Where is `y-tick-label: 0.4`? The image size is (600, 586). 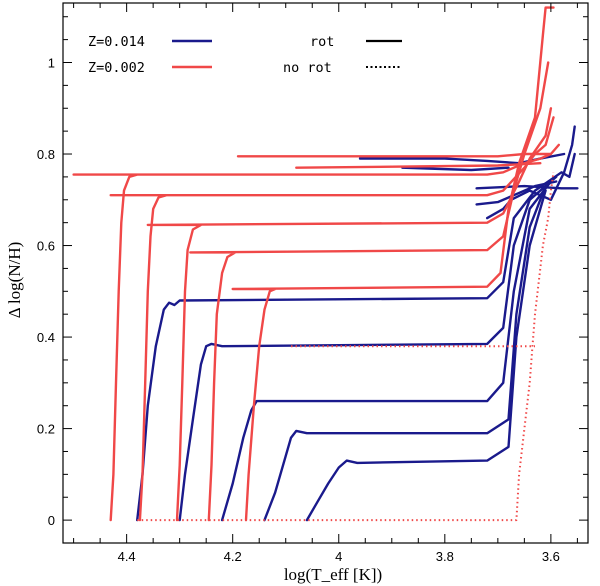 y-tick-label: 0.4 is located at coordinates (46, 337).